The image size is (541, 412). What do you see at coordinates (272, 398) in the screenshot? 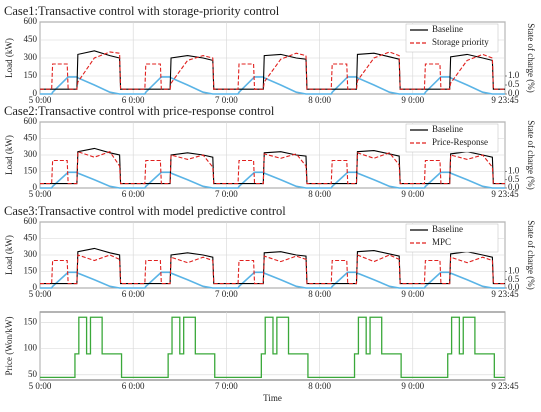
I see `x-axis-label: Time` at bounding box center [272, 398].